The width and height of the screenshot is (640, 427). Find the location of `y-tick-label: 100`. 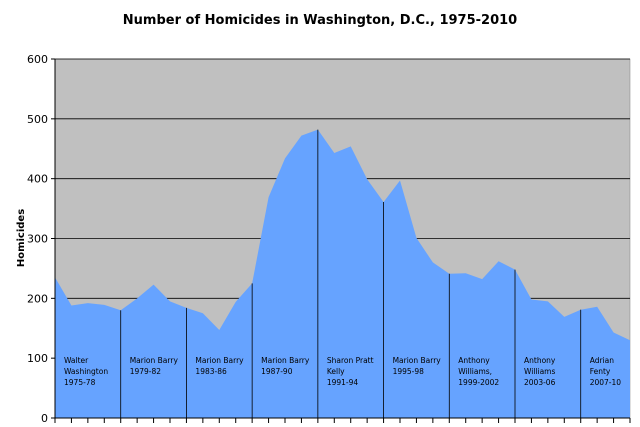

y-tick-label: 100 is located at coordinates (37, 358).